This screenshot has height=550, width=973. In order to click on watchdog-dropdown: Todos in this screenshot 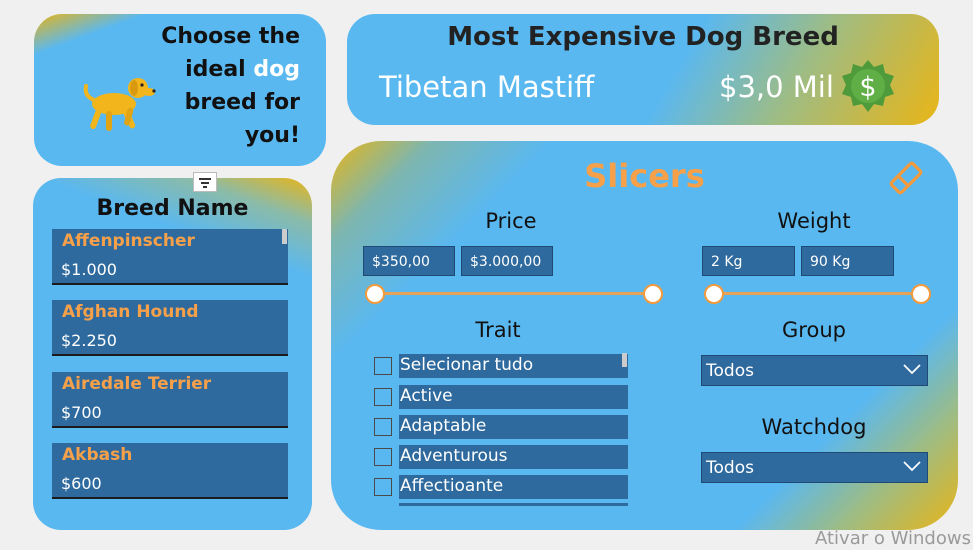, I will do `click(814, 467)`.